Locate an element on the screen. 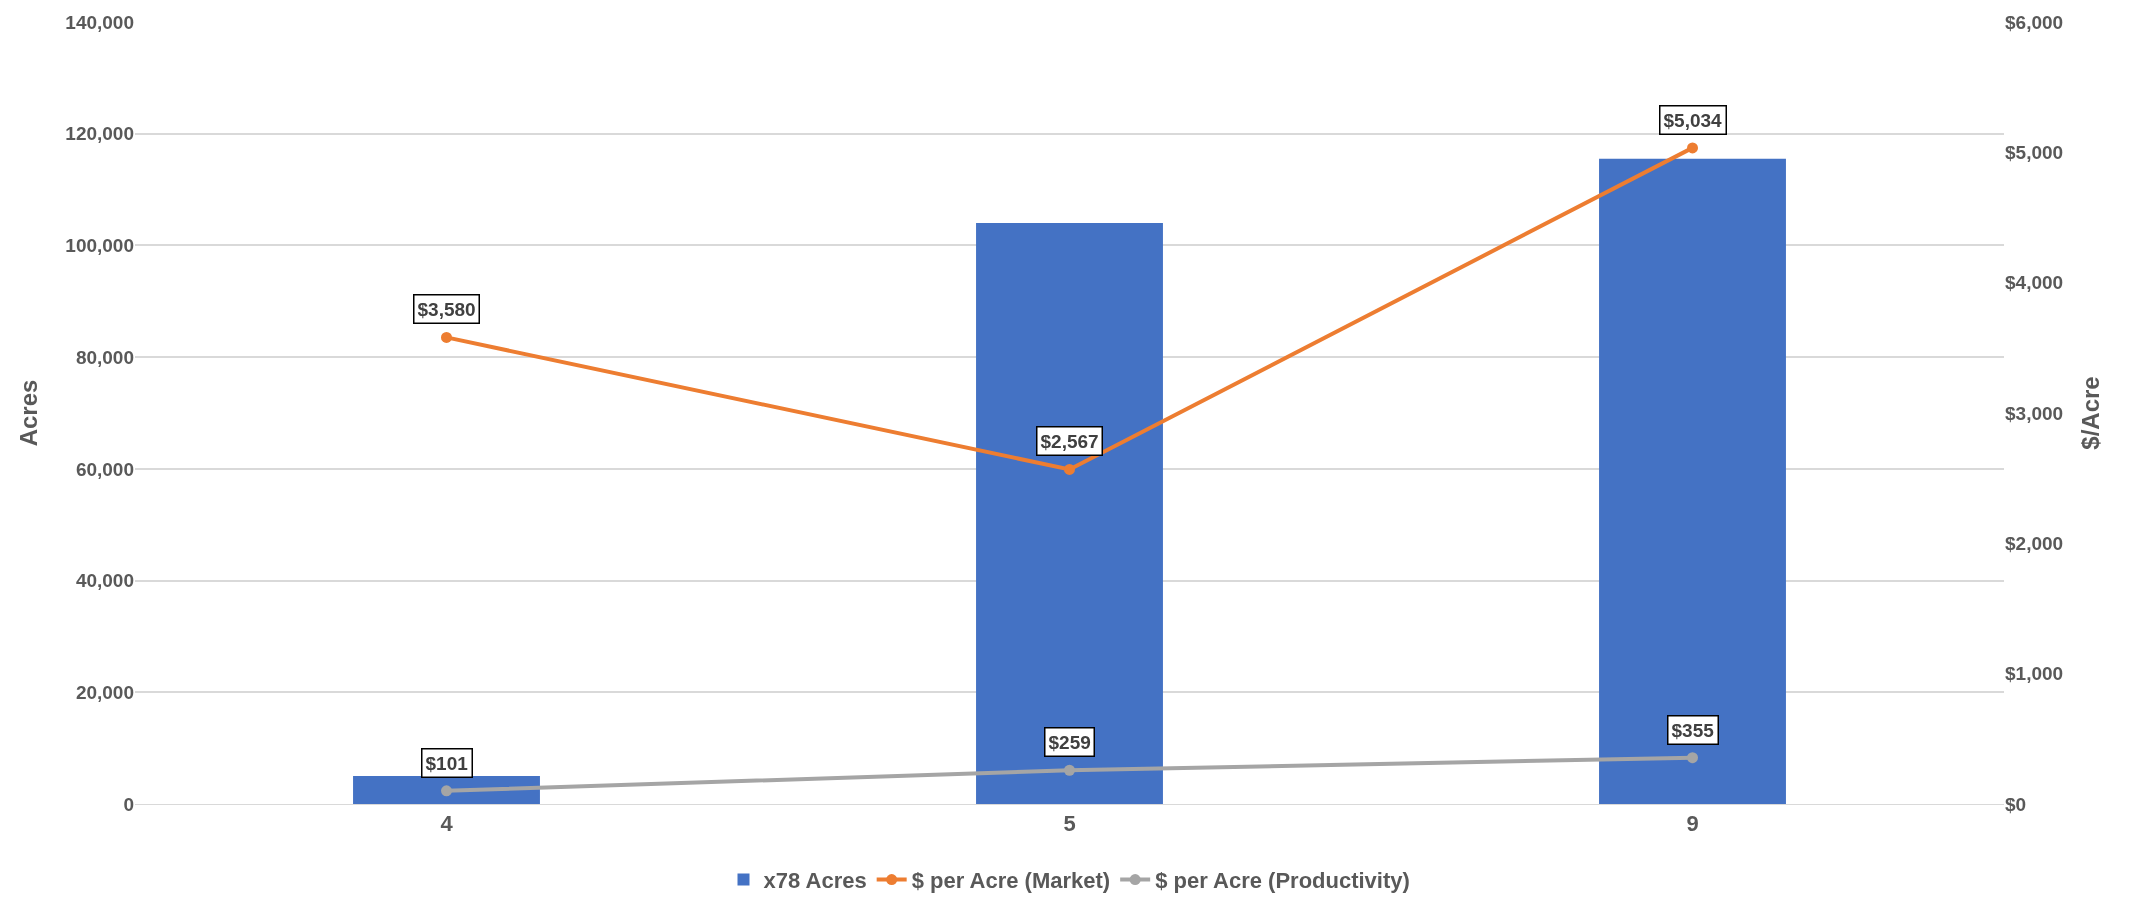 The image size is (2139, 913). y2-tick-label: $6,000 is located at coordinates (2034, 22).